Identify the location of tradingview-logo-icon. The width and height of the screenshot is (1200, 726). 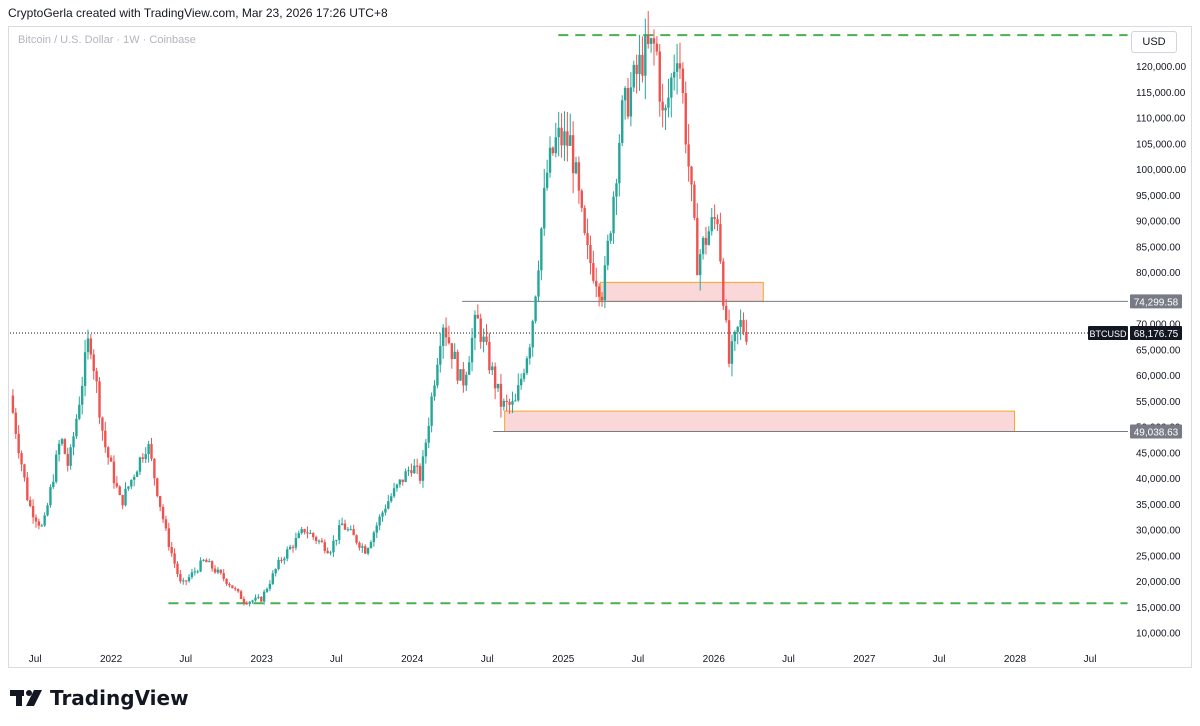
(26, 698).